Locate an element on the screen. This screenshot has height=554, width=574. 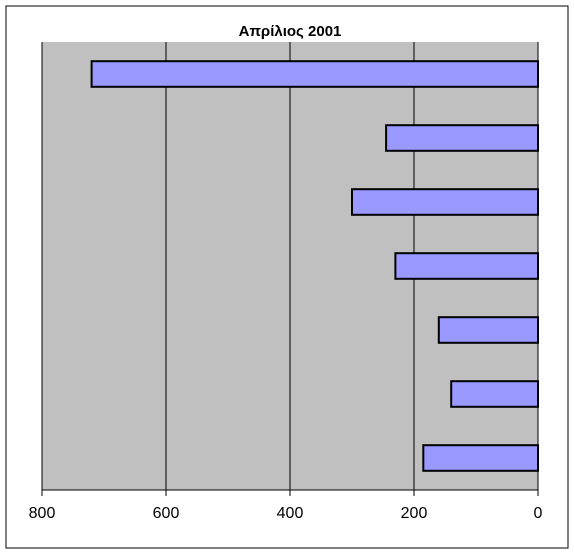
x-tick-label: 800 is located at coordinates (42, 513).